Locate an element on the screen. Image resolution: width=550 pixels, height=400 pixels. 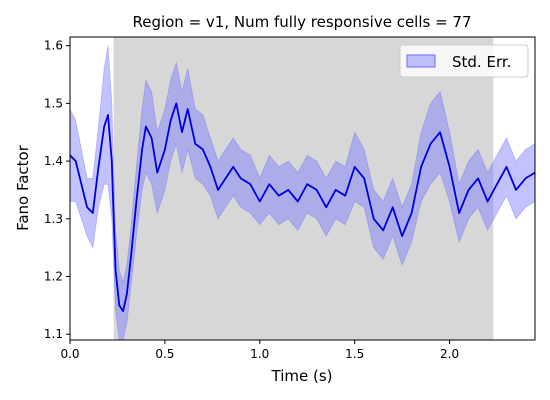
x-axis-label: Time (s) is located at coordinates (302, 376).